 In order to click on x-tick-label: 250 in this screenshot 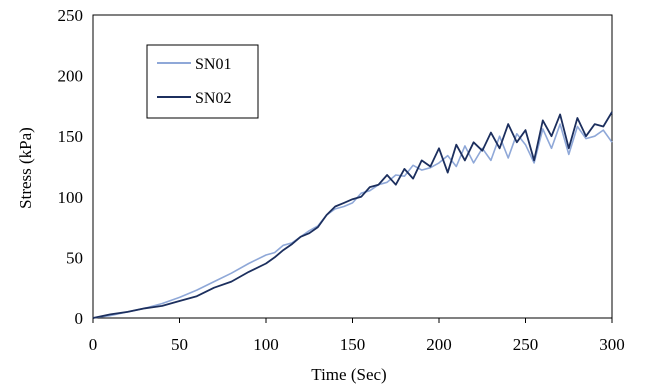, I will do `click(526, 344)`.